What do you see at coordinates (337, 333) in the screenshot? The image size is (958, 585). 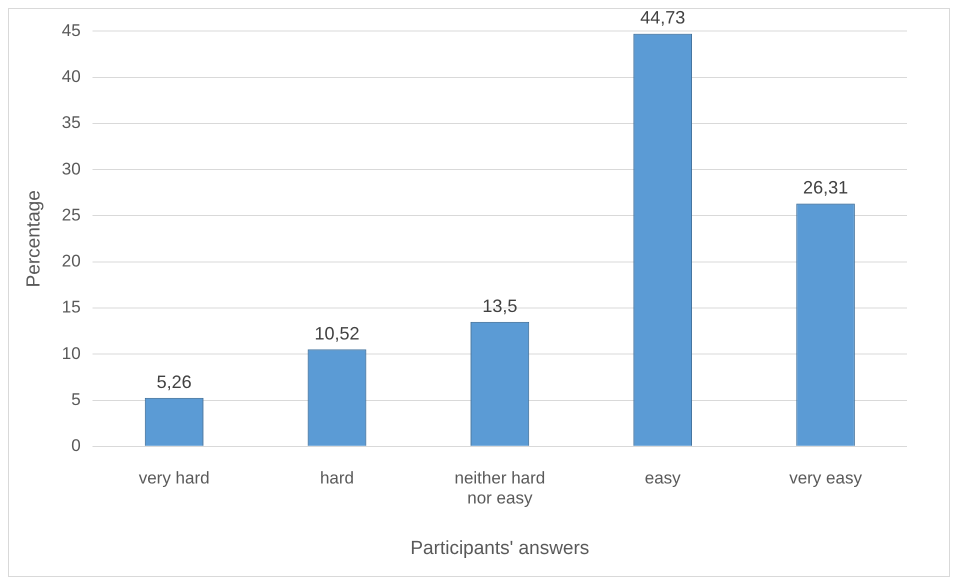 I see `data-label: 10,52` at bounding box center [337, 333].